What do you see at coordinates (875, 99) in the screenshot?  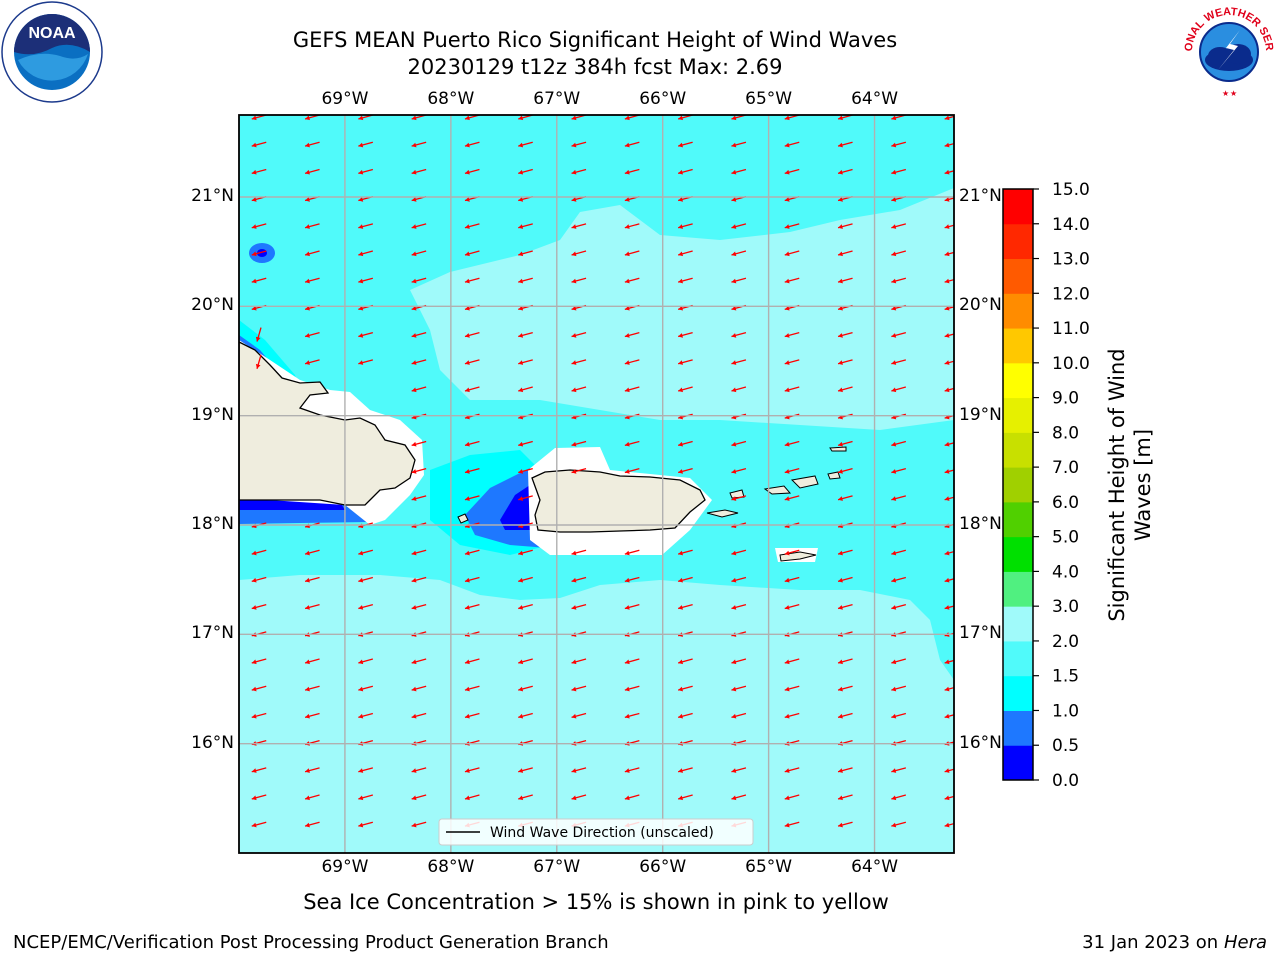 I see `lon-tick-top: 64°W` at bounding box center [875, 99].